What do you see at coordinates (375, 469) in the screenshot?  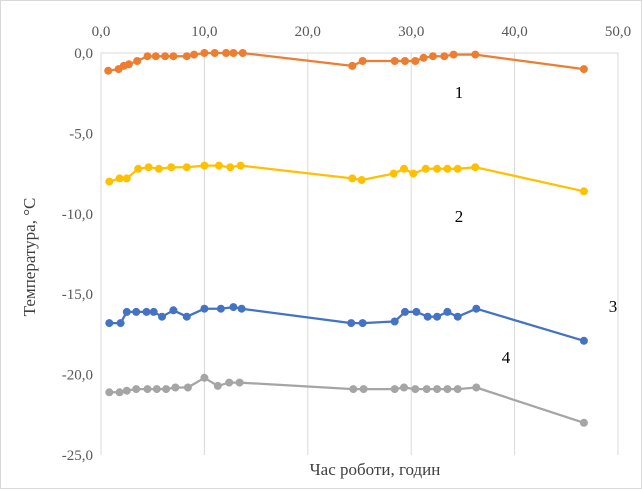 I see `x-axis-title: Час роботи, годин` at bounding box center [375, 469].